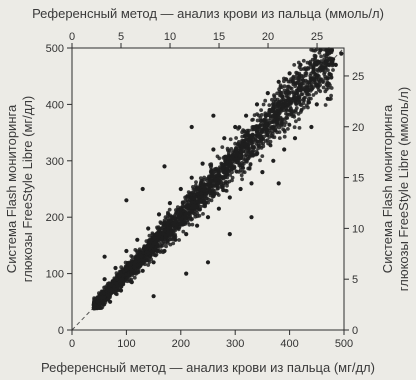  Describe the element at coordinates (358, 229) in the screenshot. I see `y-right-tick-label: 10` at that location.